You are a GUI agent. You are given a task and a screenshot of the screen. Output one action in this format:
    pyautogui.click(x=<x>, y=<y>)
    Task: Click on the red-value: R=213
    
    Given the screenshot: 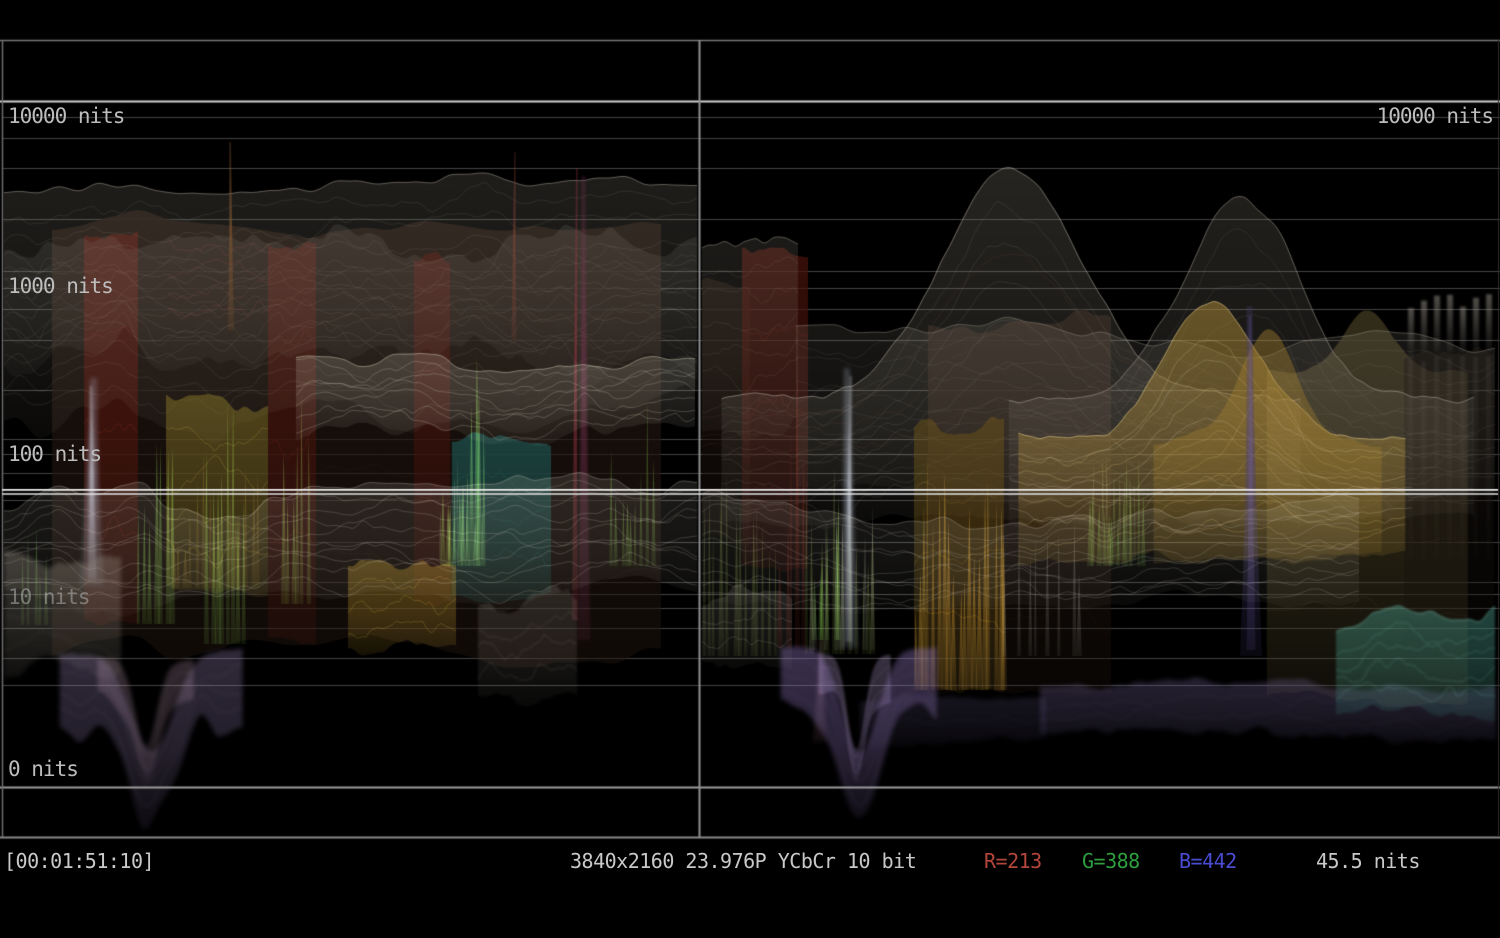 What is the action you would take?
    pyautogui.click(x=1013, y=861)
    